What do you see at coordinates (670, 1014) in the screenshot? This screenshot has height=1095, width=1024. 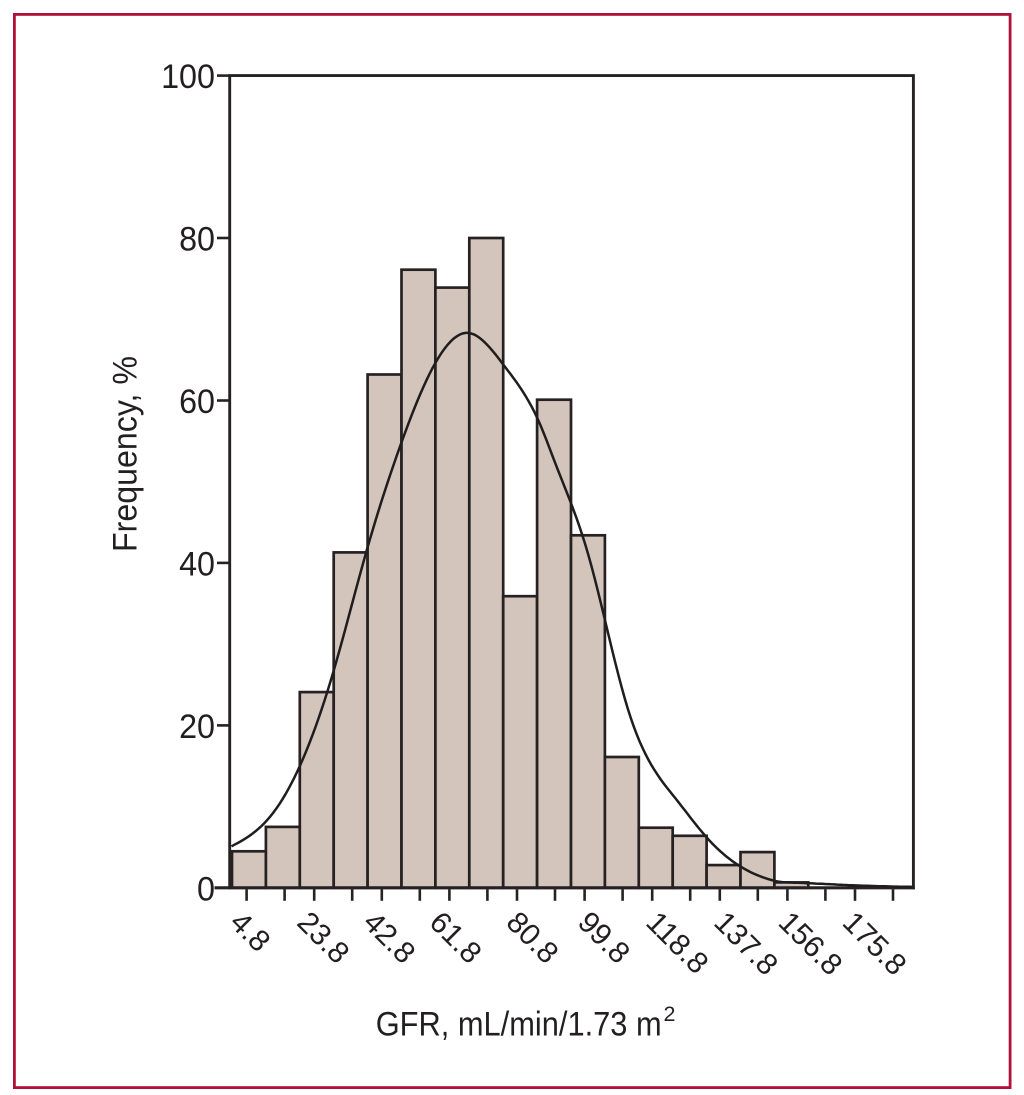 I see `svg-text: 2` at bounding box center [670, 1014].